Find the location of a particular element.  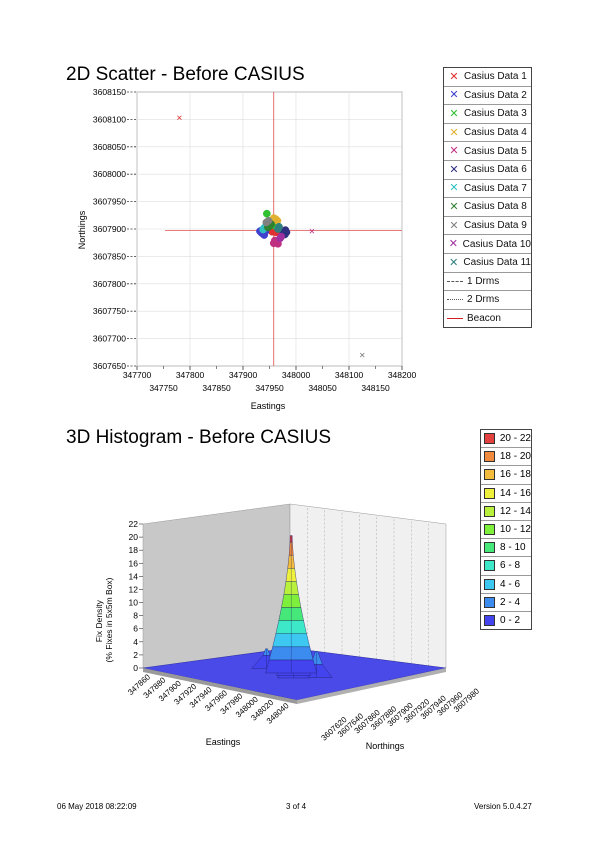

hist-floor-edge-front is located at coordinates (220, 686).